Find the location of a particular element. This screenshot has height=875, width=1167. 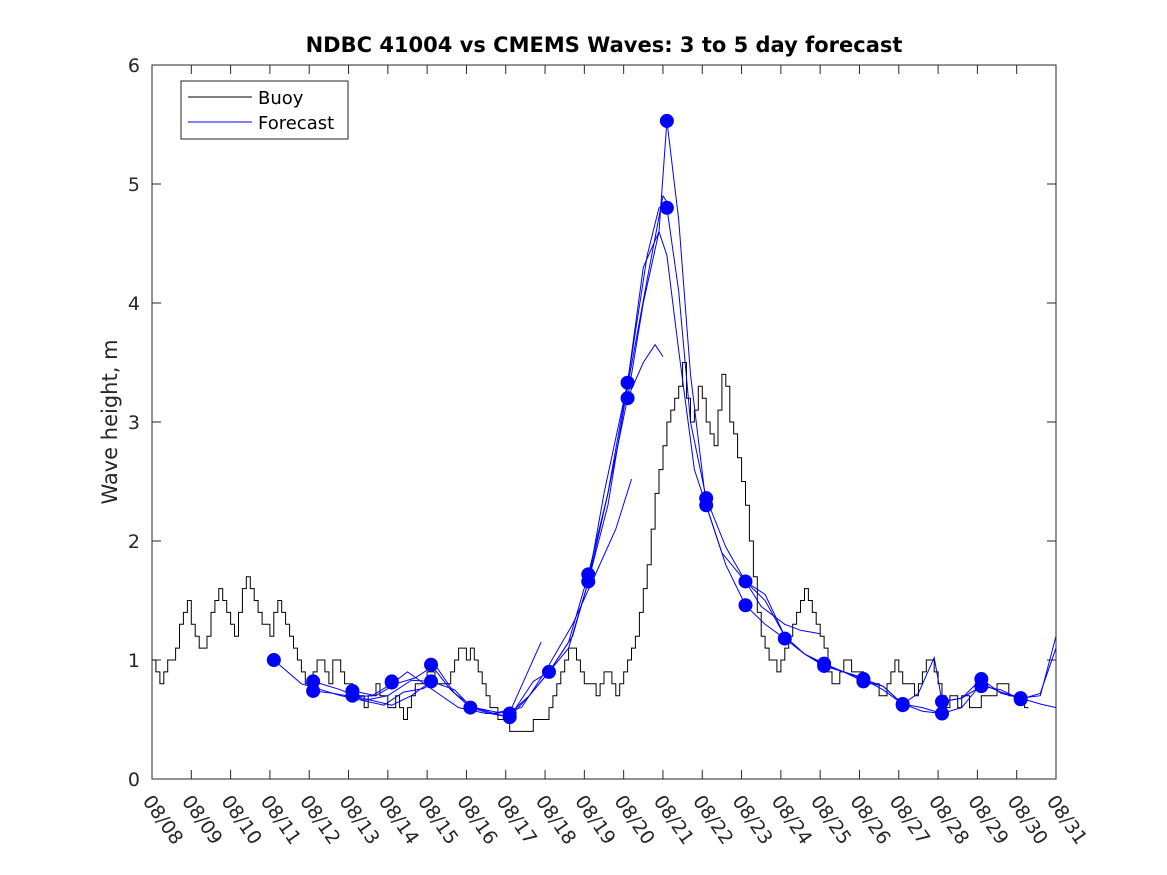

y-axis-label: Wave height, m is located at coordinates (110, 421).